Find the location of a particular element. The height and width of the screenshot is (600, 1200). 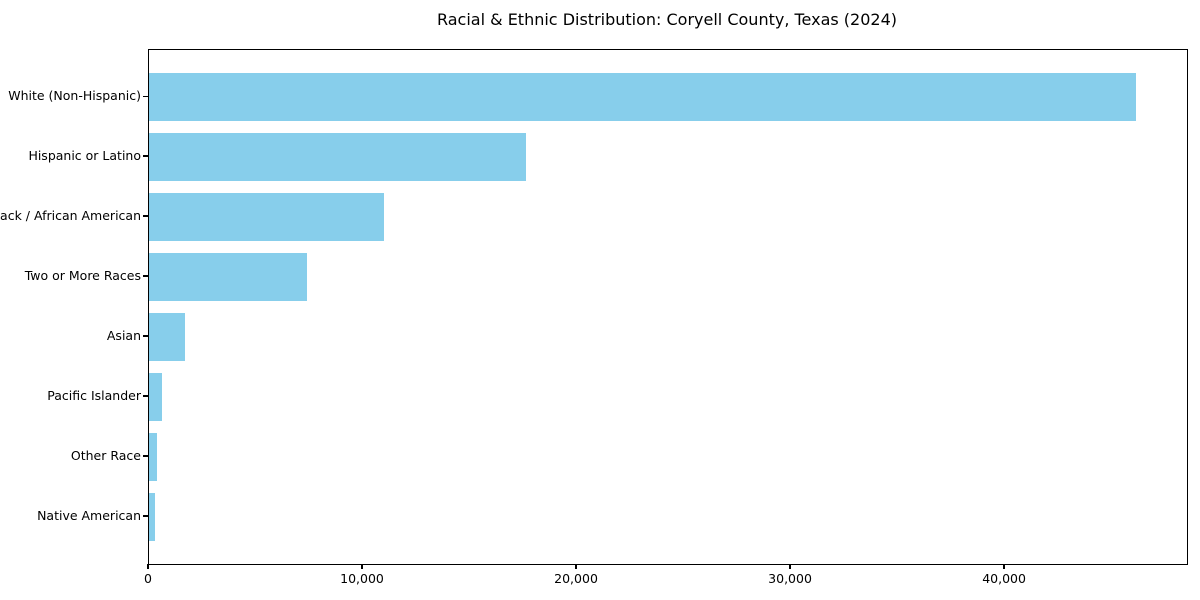

x-tick-label-10000: 10,000 is located at coordinates (362, 578).